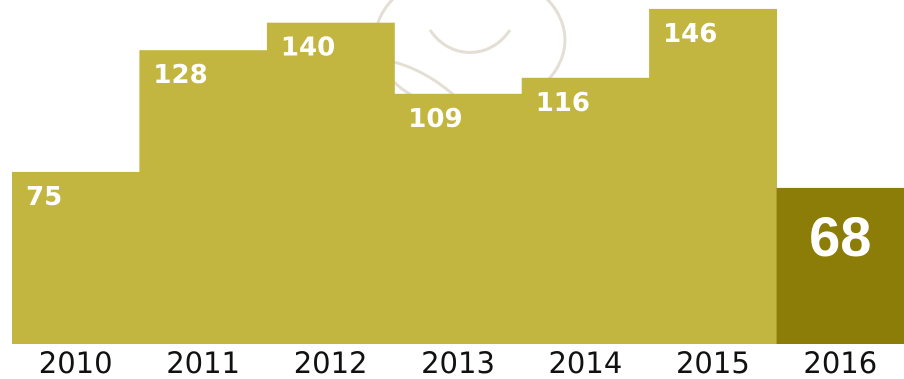 The height and width of the screenshot is (379, 904). Describe the element at coordinates (180, 75) in the screenshot. I see `data-label-2011: 128` at that location.